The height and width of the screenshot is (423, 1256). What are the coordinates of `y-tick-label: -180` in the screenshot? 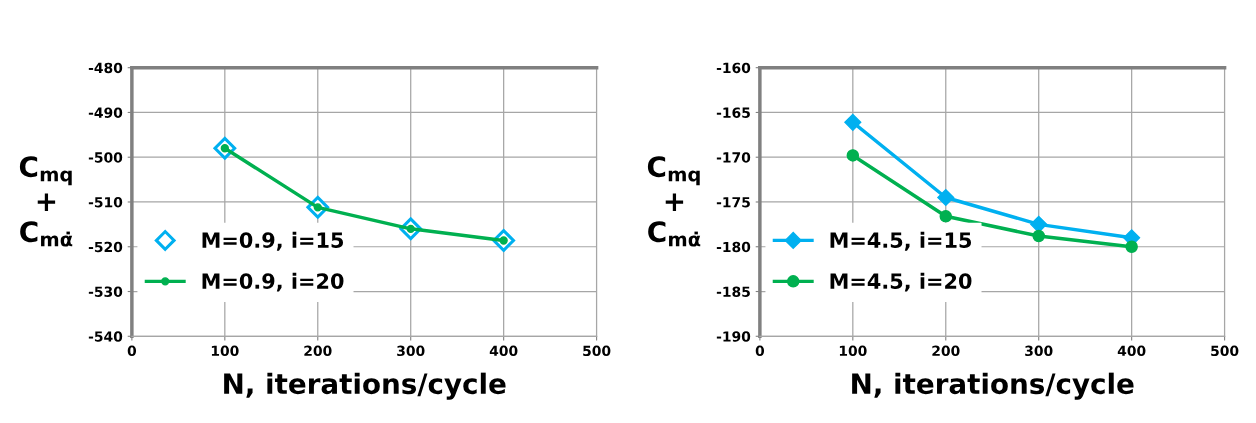 It's located at (733, 247).